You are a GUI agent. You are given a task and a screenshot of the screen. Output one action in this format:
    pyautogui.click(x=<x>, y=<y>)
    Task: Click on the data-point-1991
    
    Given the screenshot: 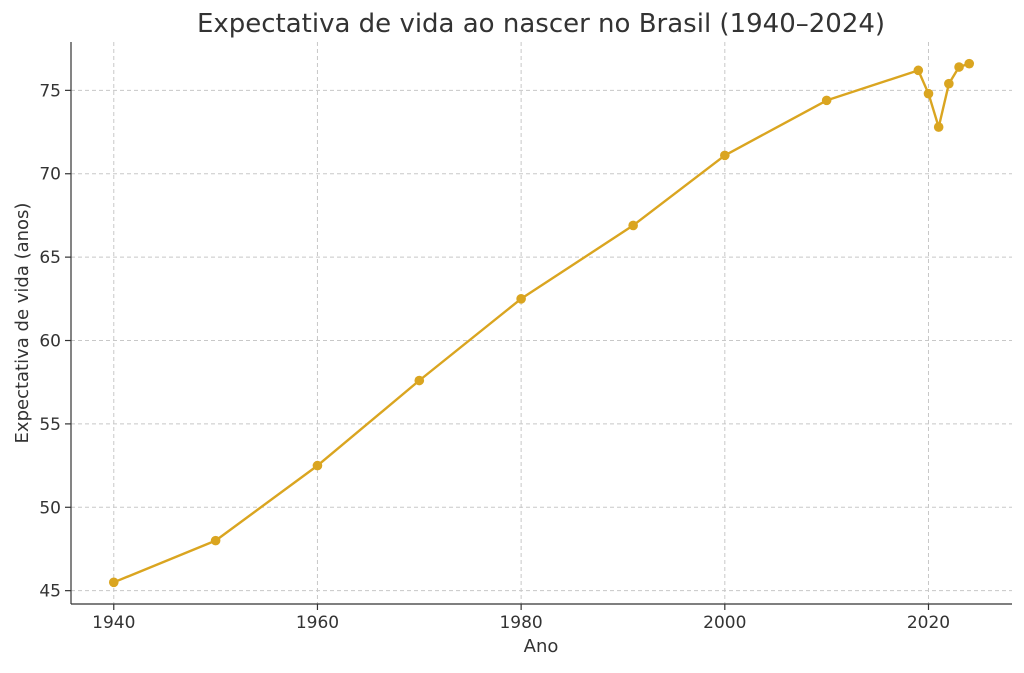 What is the action you would take?
    pyautogui.click(x=633, y=225)
    